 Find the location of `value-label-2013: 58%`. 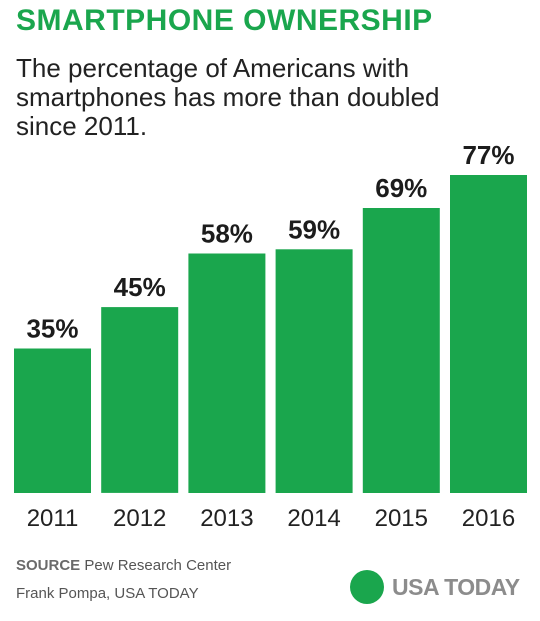

value-label-2013: 58% is located at coordinates (227, 234).